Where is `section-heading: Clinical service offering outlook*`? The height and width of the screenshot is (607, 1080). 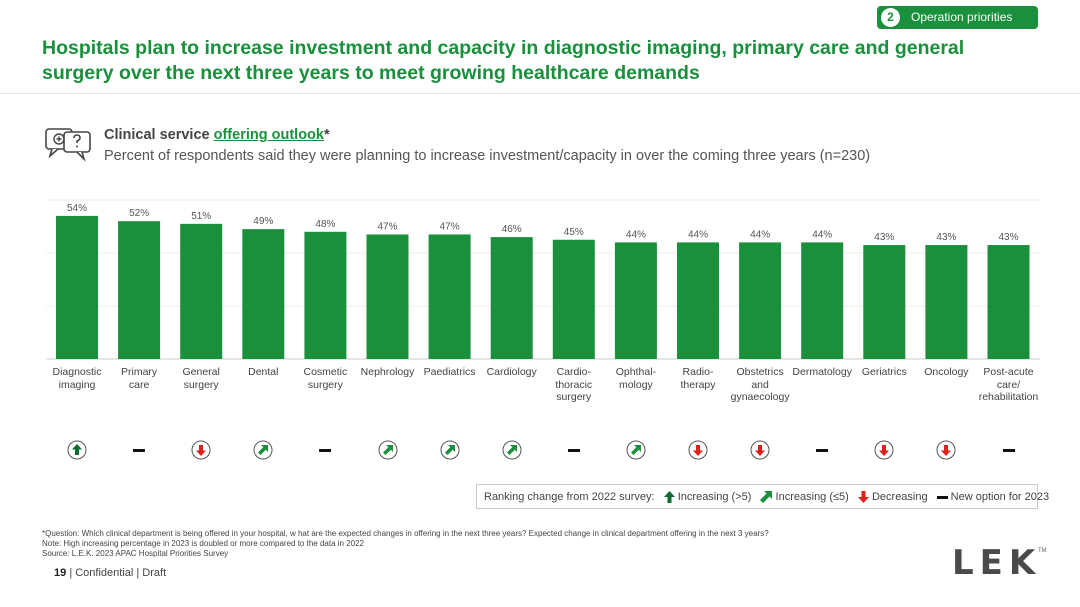
section-heading: Clinical service offering outlook* is located at coordinates (217, 135).